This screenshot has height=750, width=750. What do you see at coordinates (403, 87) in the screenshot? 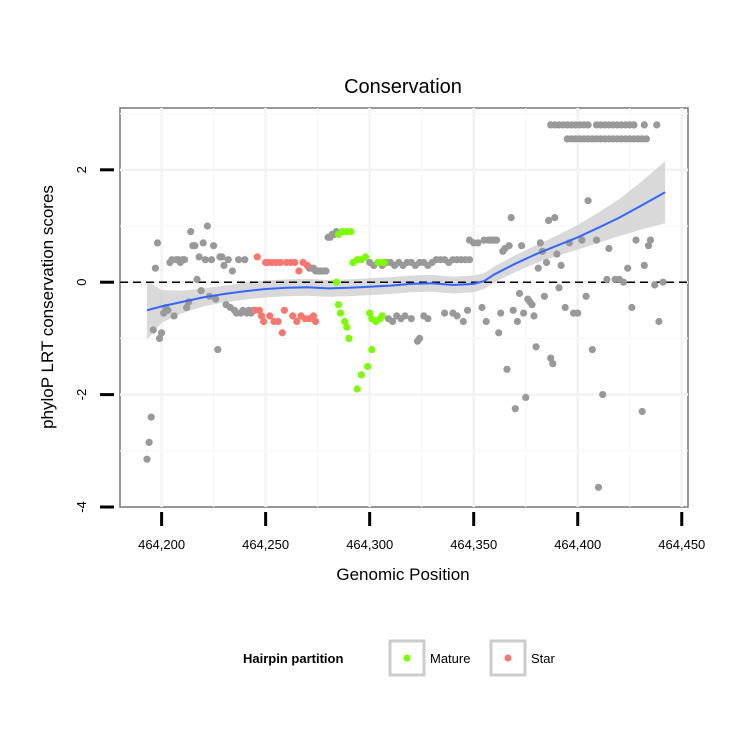
I see `chart-title: Conservation` at bounding box center [403, 87].